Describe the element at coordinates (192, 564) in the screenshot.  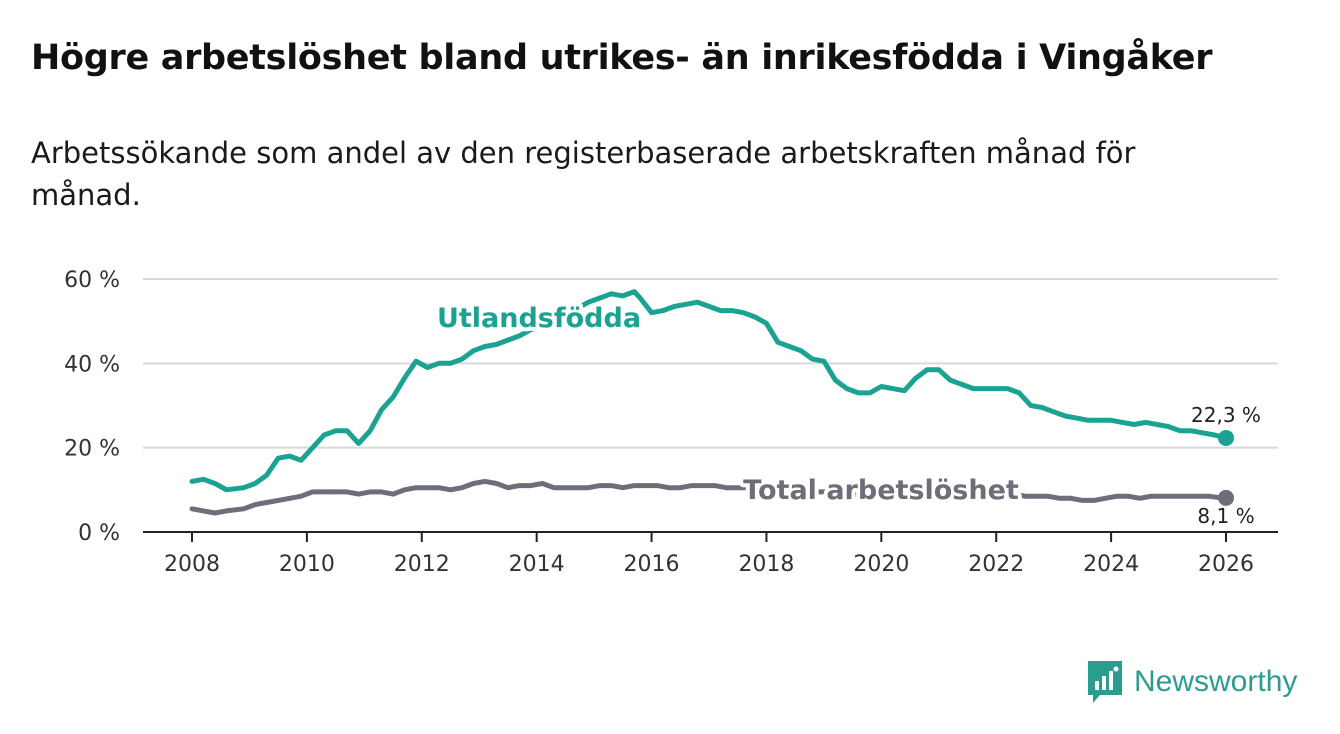
I see `x-tick-label: 2008` at that location.